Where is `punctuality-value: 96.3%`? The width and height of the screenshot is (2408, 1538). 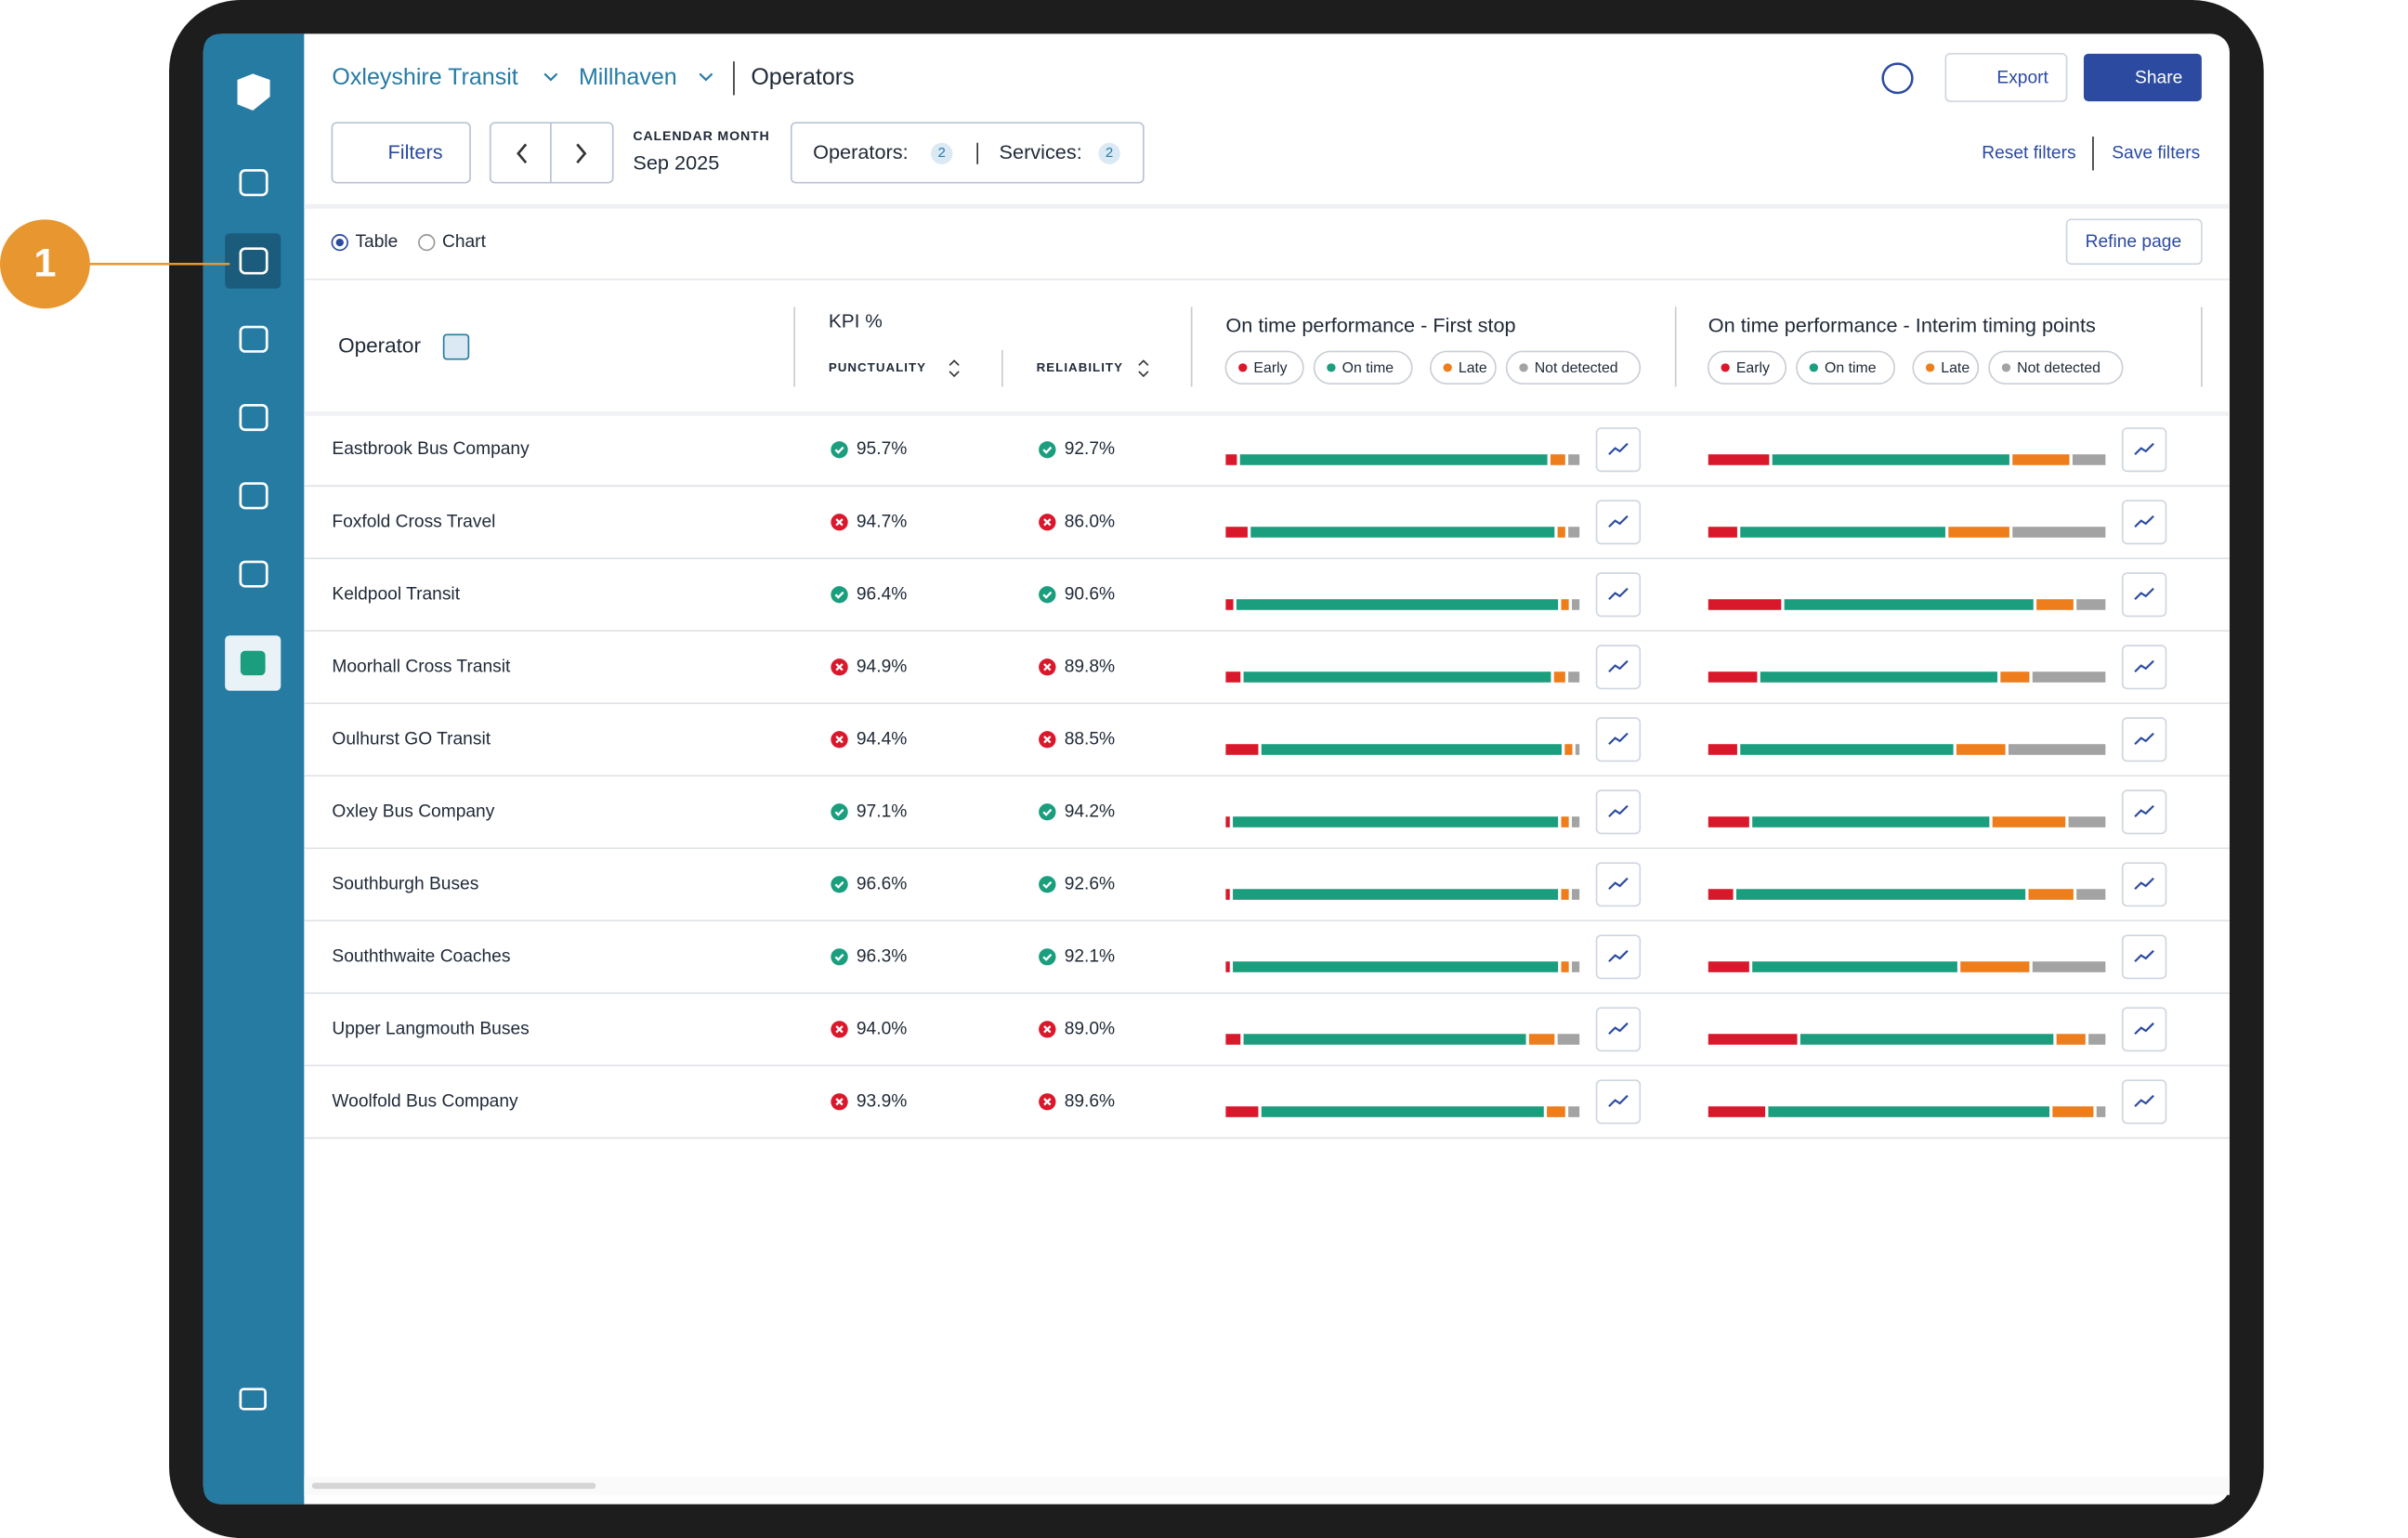
punctuality-value: 96.3% is located at coordinates (882, 956).